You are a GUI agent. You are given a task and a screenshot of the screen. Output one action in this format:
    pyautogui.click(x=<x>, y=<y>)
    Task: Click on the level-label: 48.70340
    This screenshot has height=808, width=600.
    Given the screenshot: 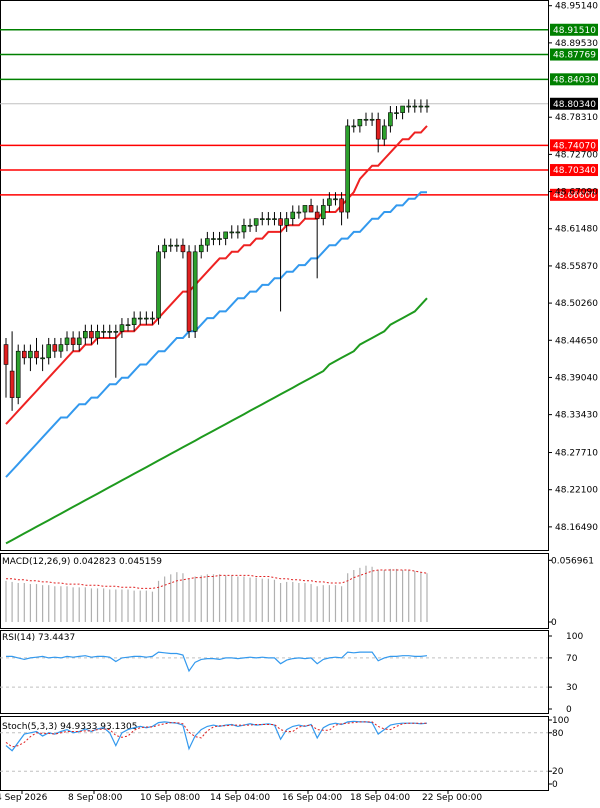 What is the action you would take?
    pyautogui.click(x=574, y=171)
    